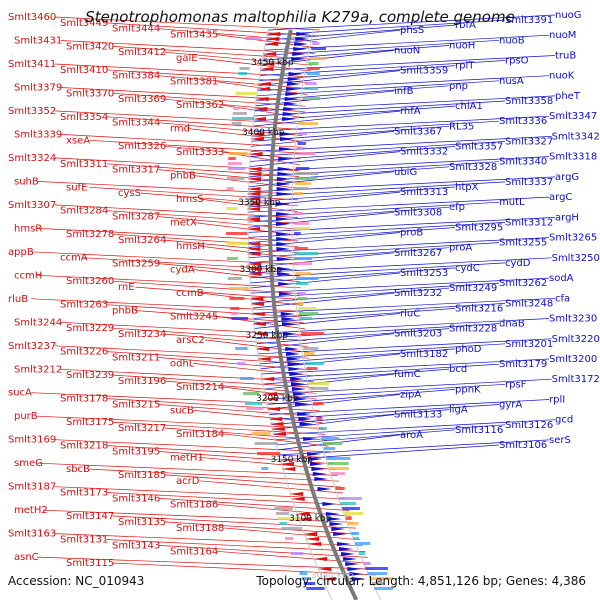  I want to click on gene-label-right: Smlt3357, so click(479, 147).